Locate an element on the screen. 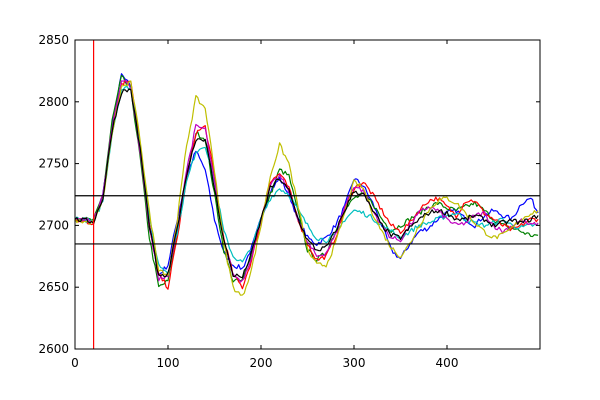 This screenshot has width=600, height=400. x-tick-label: 0 is located at coordinates (75, 363).